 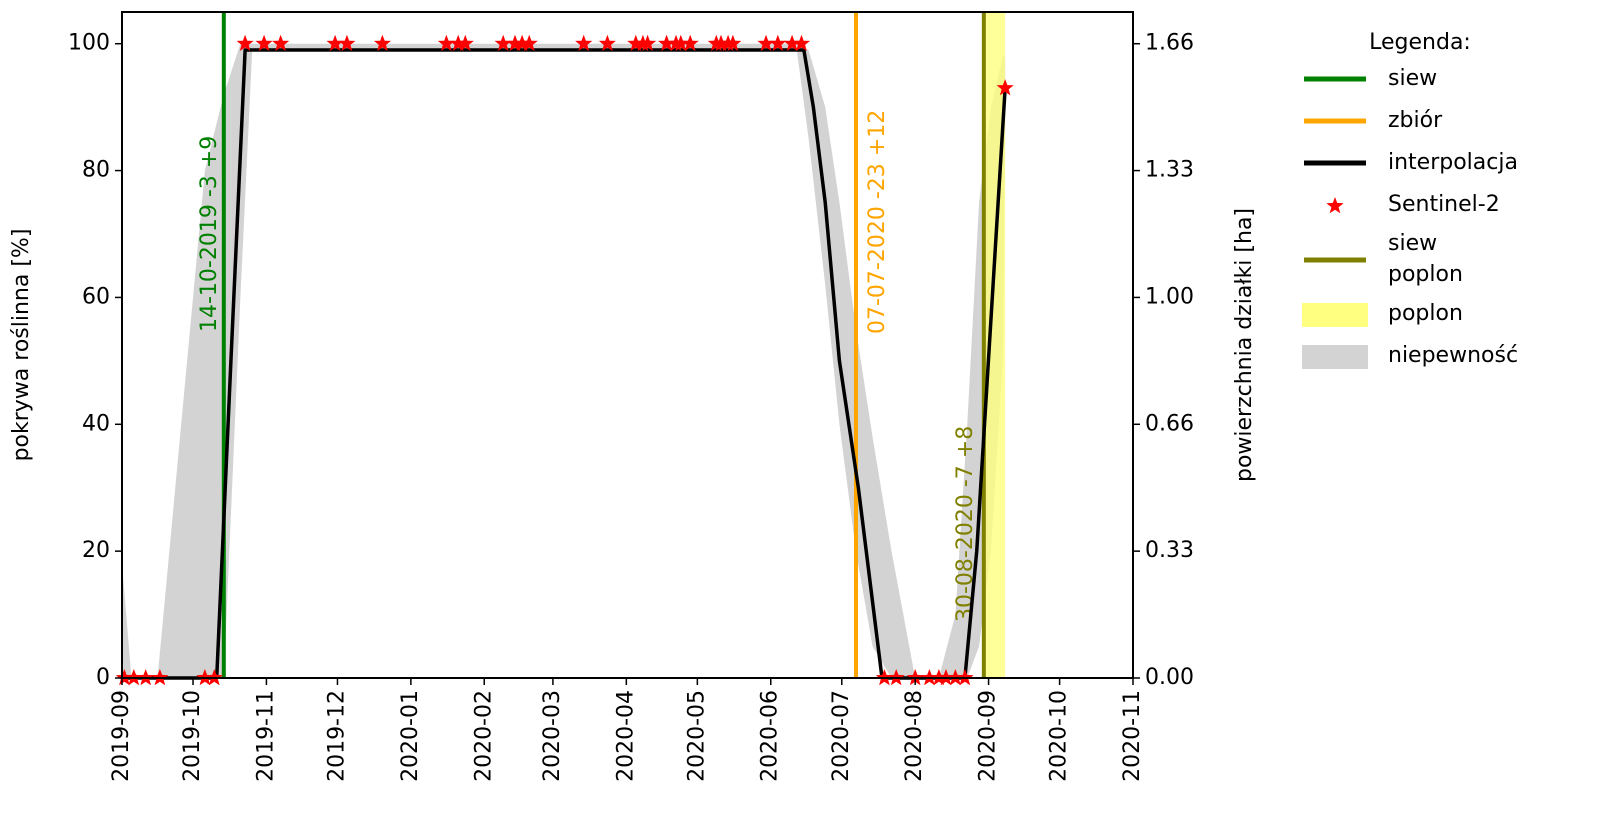 What do you see at coordinates (1413, 78) in the screenshot?
I see `legend-label: siew` at bounding box center [1413, 78].